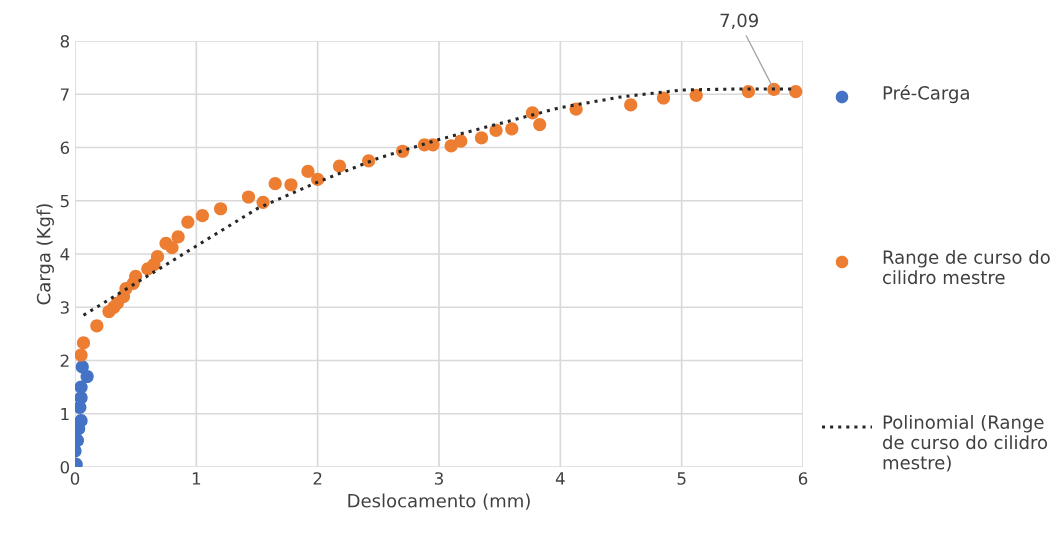  Describe the element at coordinates (64, 360) in the screenshot. I see `y-tick-label: 2` at that location.